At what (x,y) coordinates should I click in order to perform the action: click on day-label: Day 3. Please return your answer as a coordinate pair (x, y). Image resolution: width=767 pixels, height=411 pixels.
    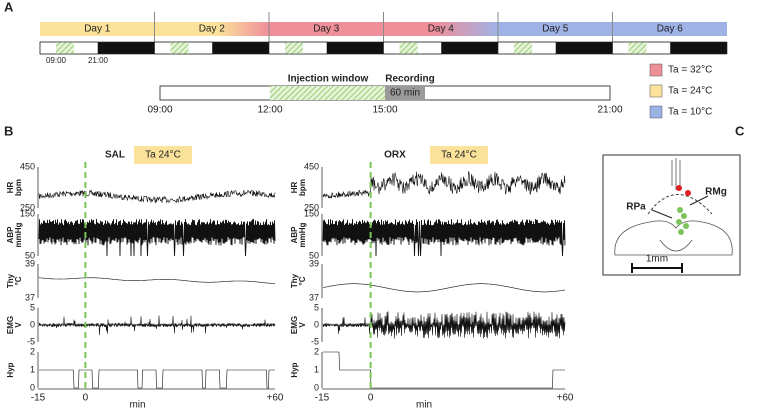
    Looking at the image, I should click on (326, 29).